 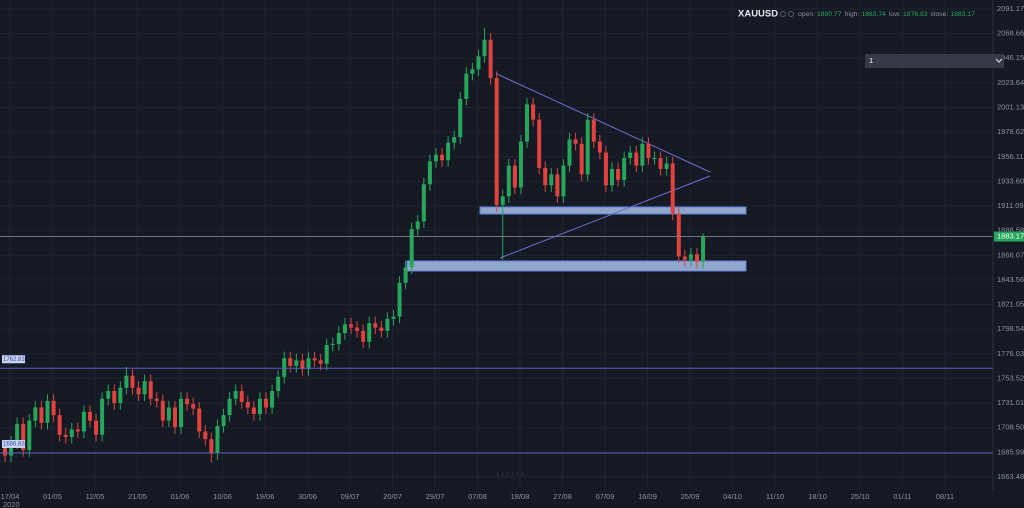 I want to click on y-tick-label: 1821.05, so click(x=1010, y=304).